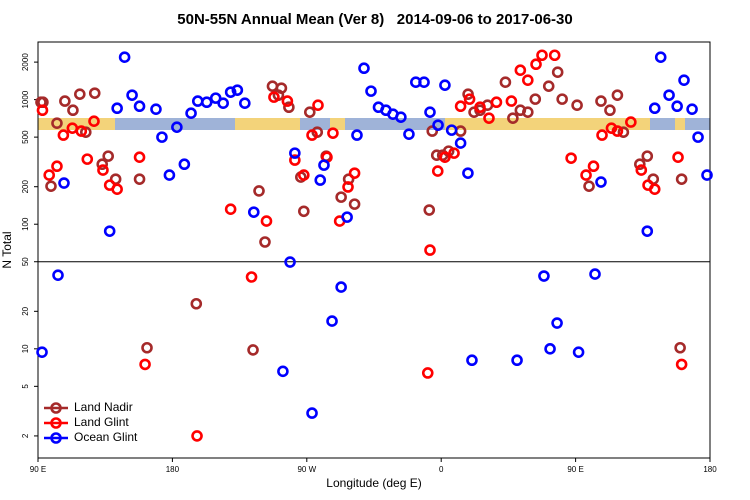  I want to click on land-ocean-strip, so click(374, 124).